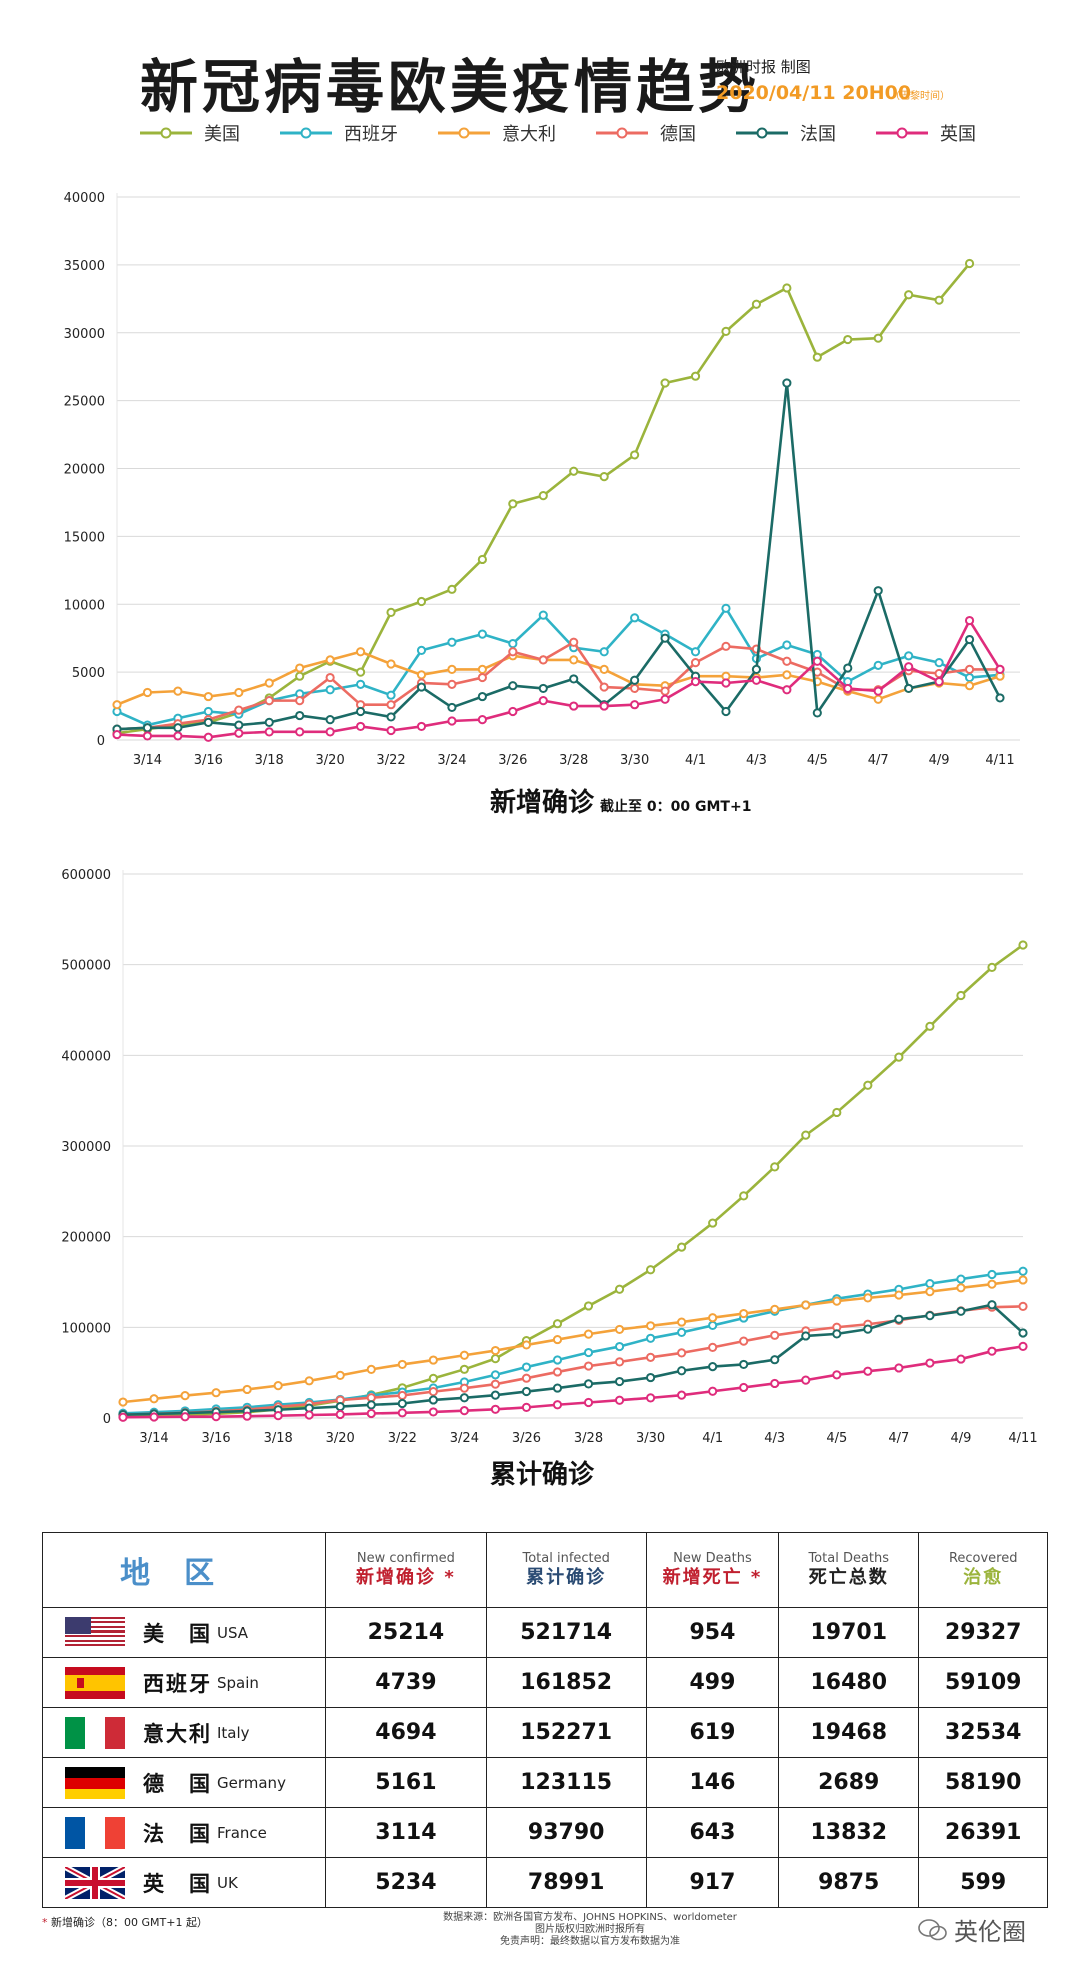 The width and height of the screenshot is (1080, 1977). I want to click on footnote: * 新增确诊（8：00 GMT+1 起）, so click(125, 1922).